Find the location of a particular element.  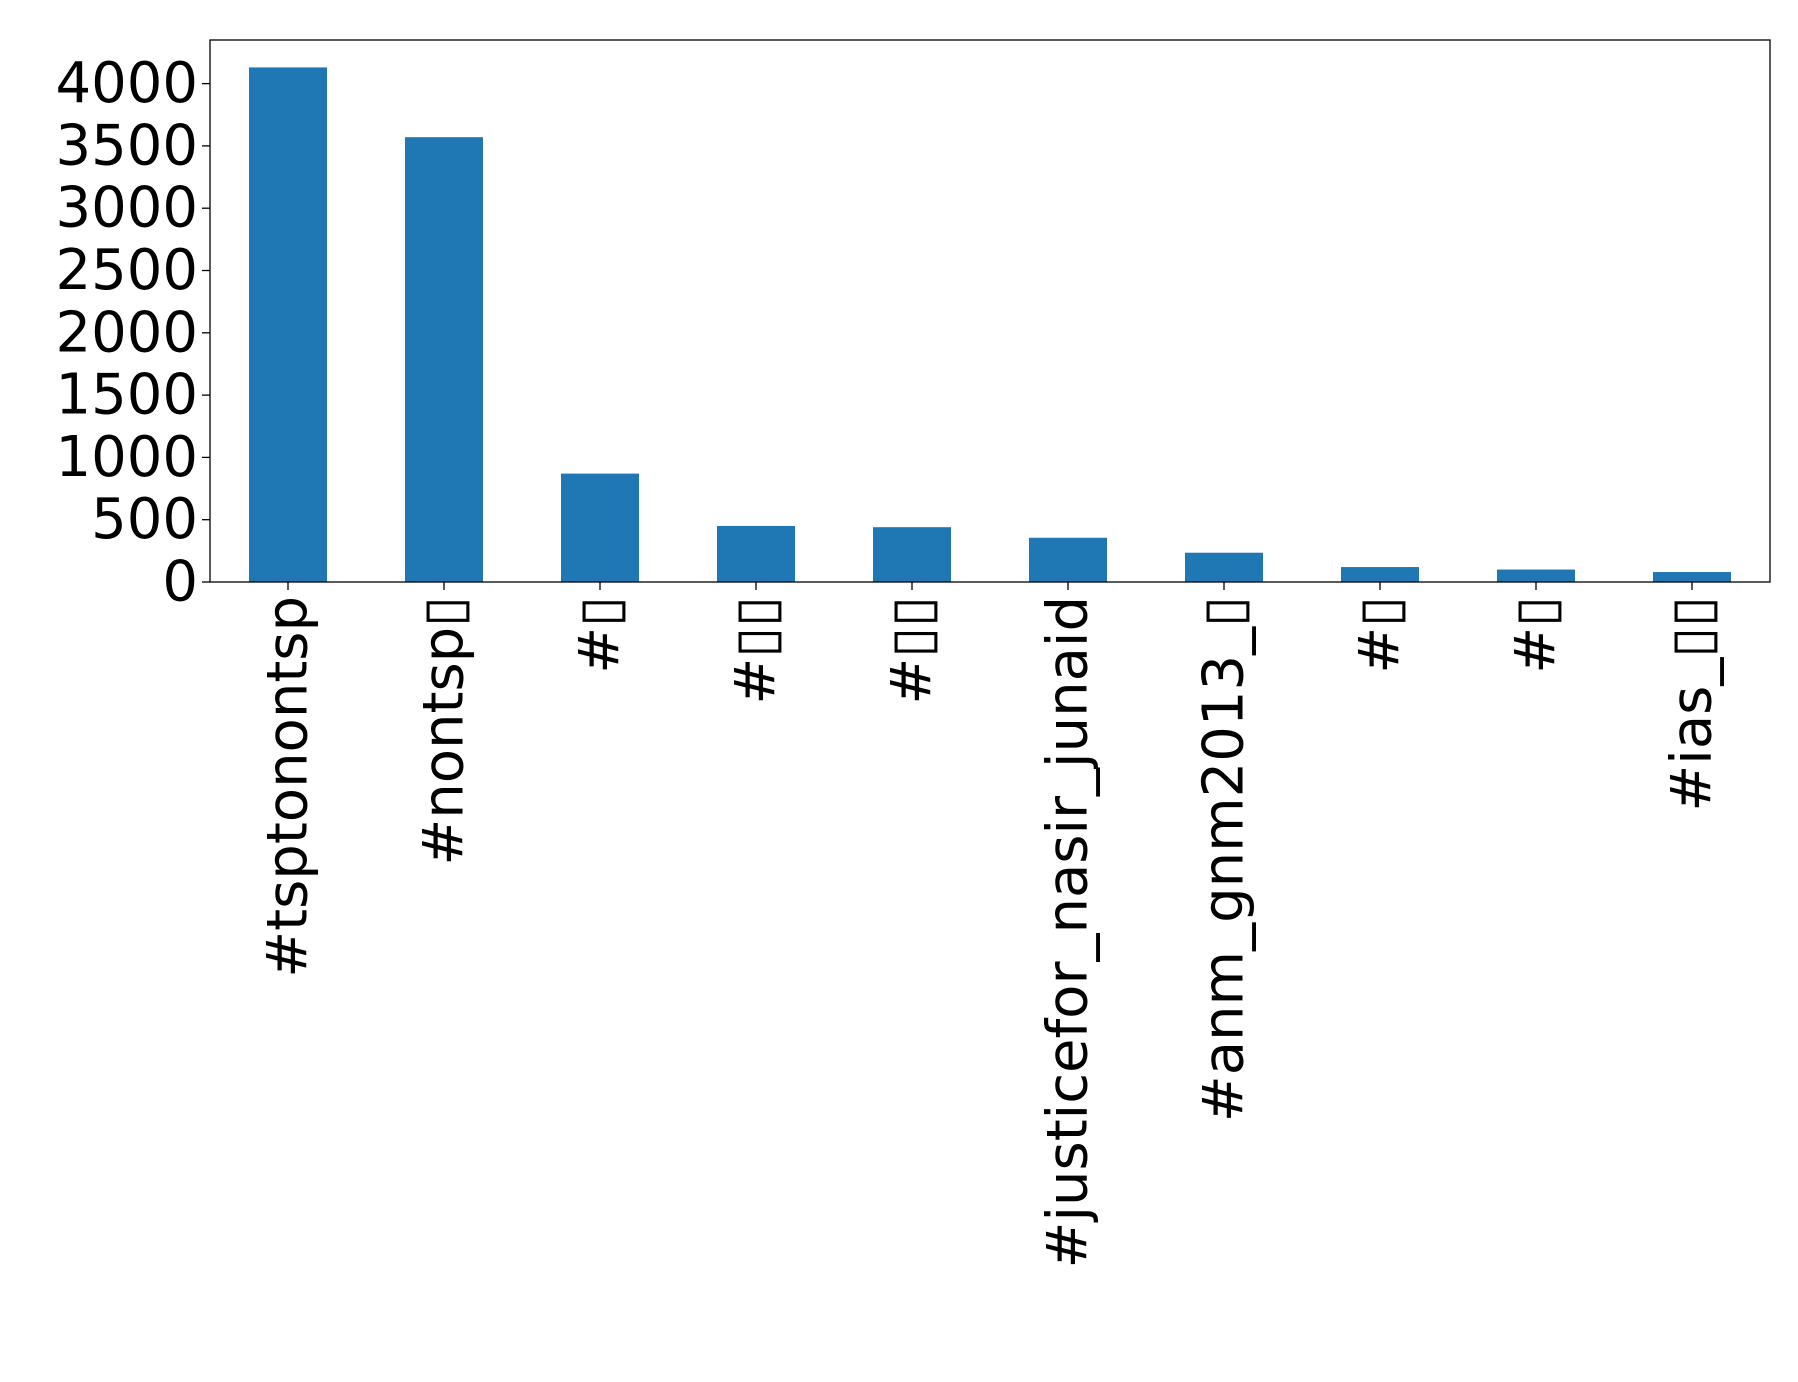

y-tick-label: 2500 is located at coordinates (126, 270).